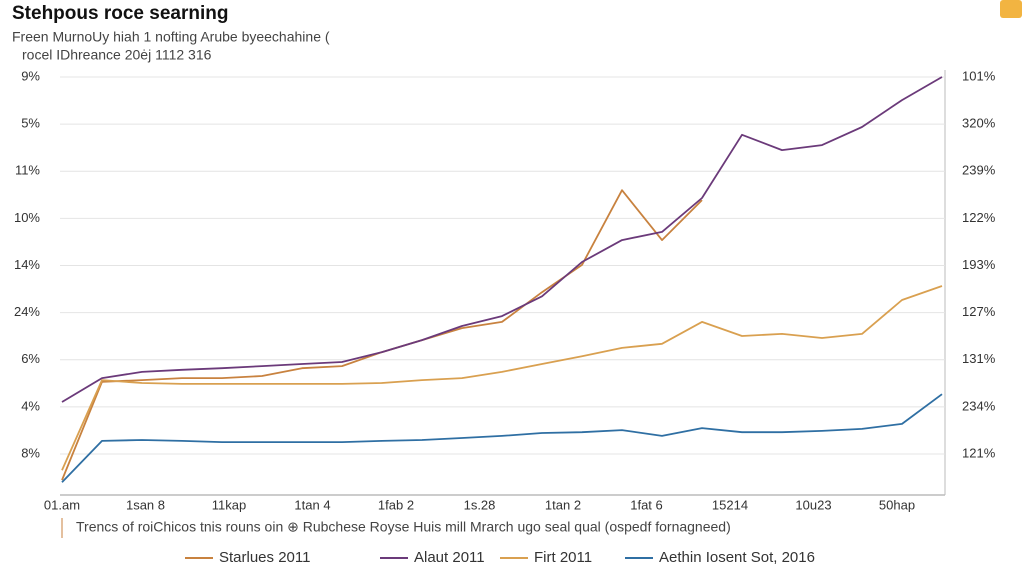 The height and width of the screenshot is (576, 1024). What do you see at coordinates (502, 438) in the screenshot?
I see `line-series` at bounding box center [502, 438].